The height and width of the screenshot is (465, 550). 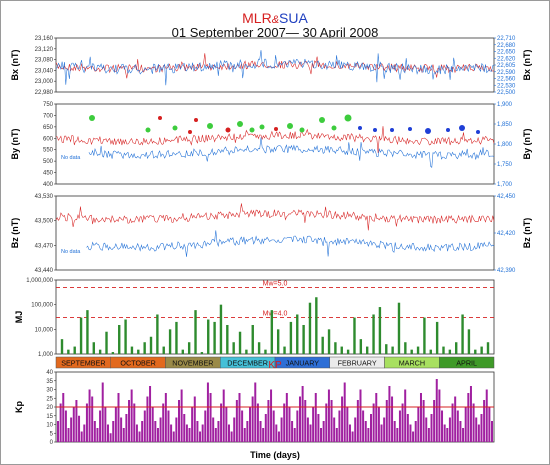 What do you see at coordinates (293, 18) in the screenshot?
I see `title-sua: SUA` at bounding box center [293, 18].